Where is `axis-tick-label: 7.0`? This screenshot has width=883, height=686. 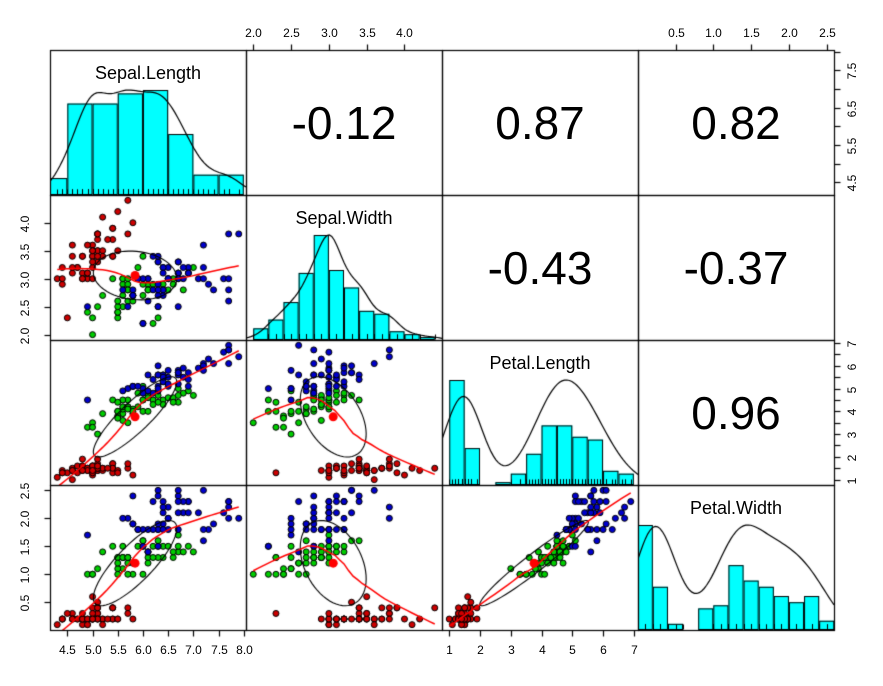
axis-tick-label: 7.0 is located at coordinates (193, 650).